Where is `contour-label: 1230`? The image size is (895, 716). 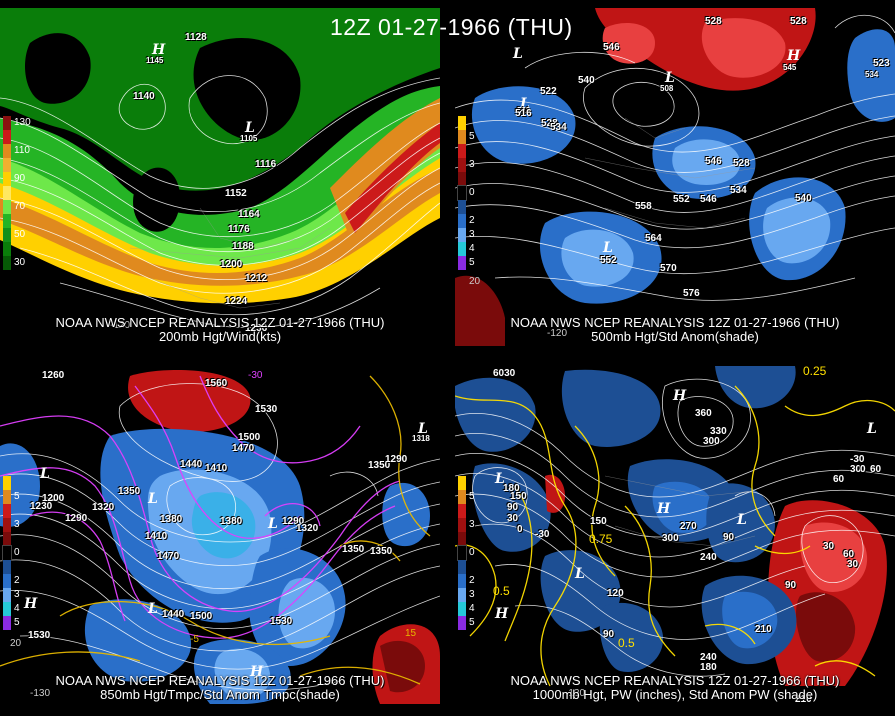 contour-label: 1230 is located at coordinates (41, 506).